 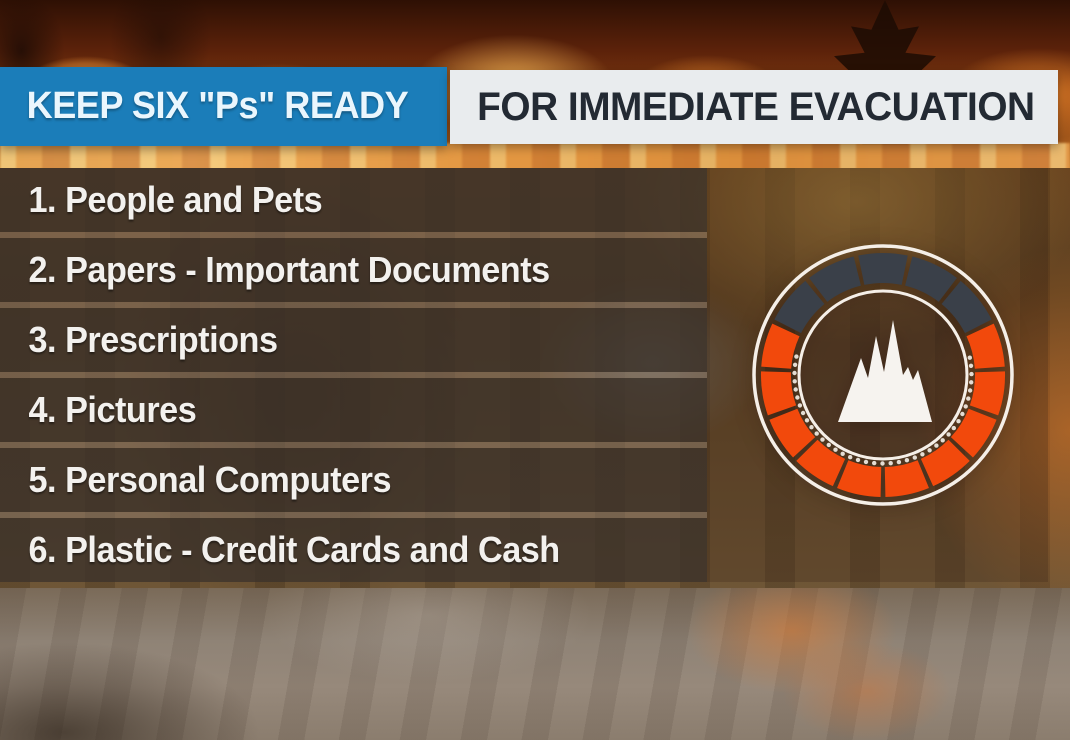 What do you see at coordinates (353, 270) in the screenshot?
I see `checklist-item: 2. Papers - Important Documents` at bounding box center [353, 270].